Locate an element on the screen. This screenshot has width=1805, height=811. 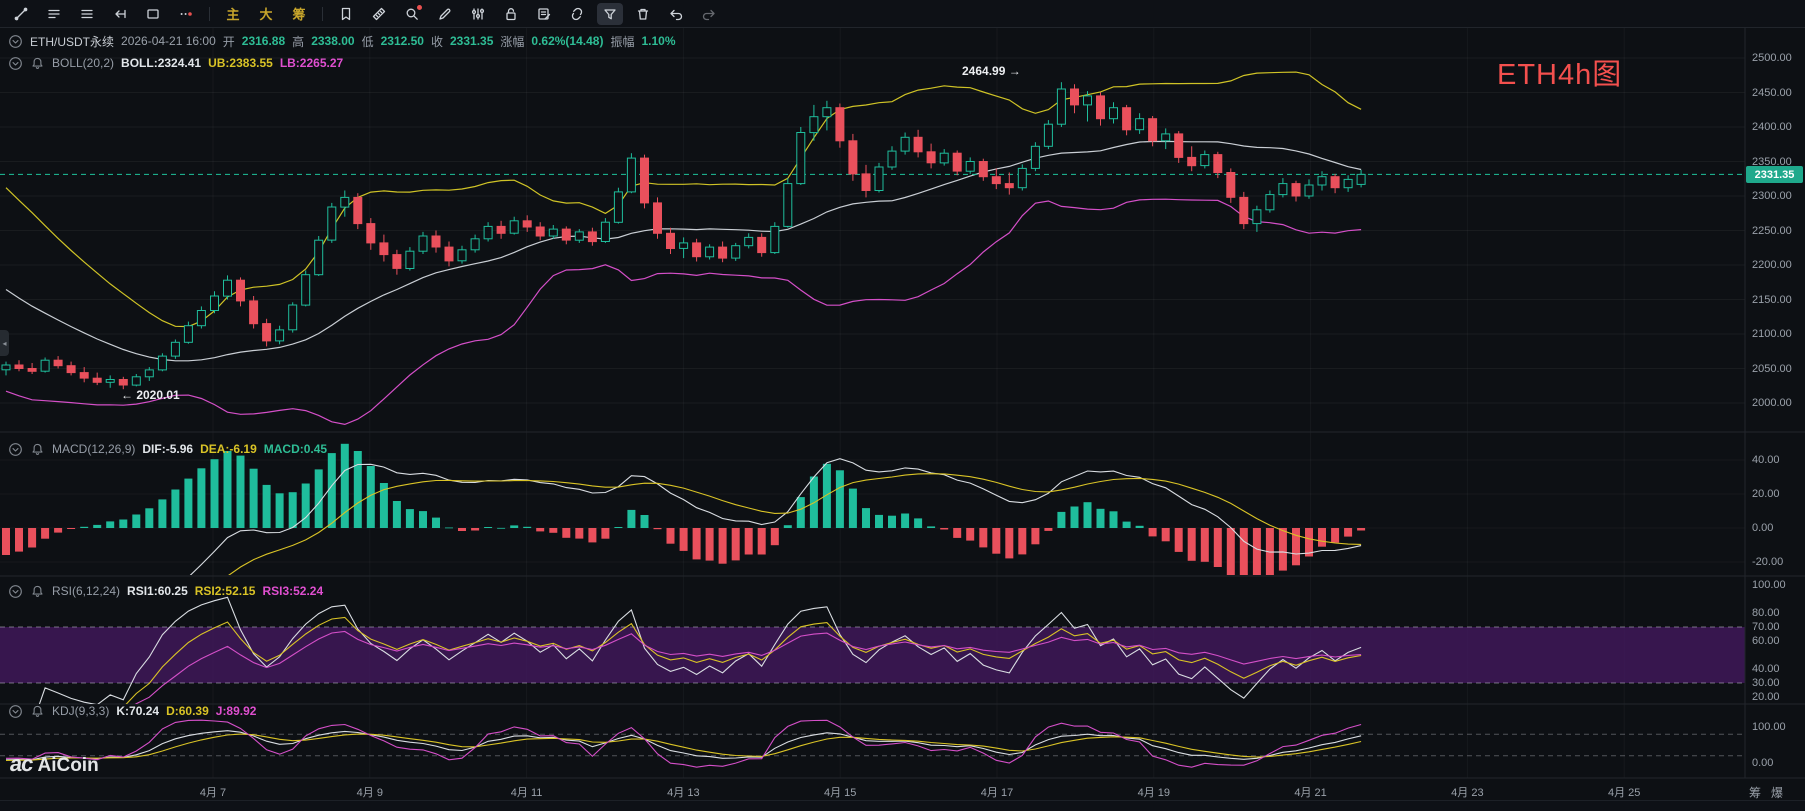
high-price-annotation: 2464.99 → is located at coordinates (991, 71).